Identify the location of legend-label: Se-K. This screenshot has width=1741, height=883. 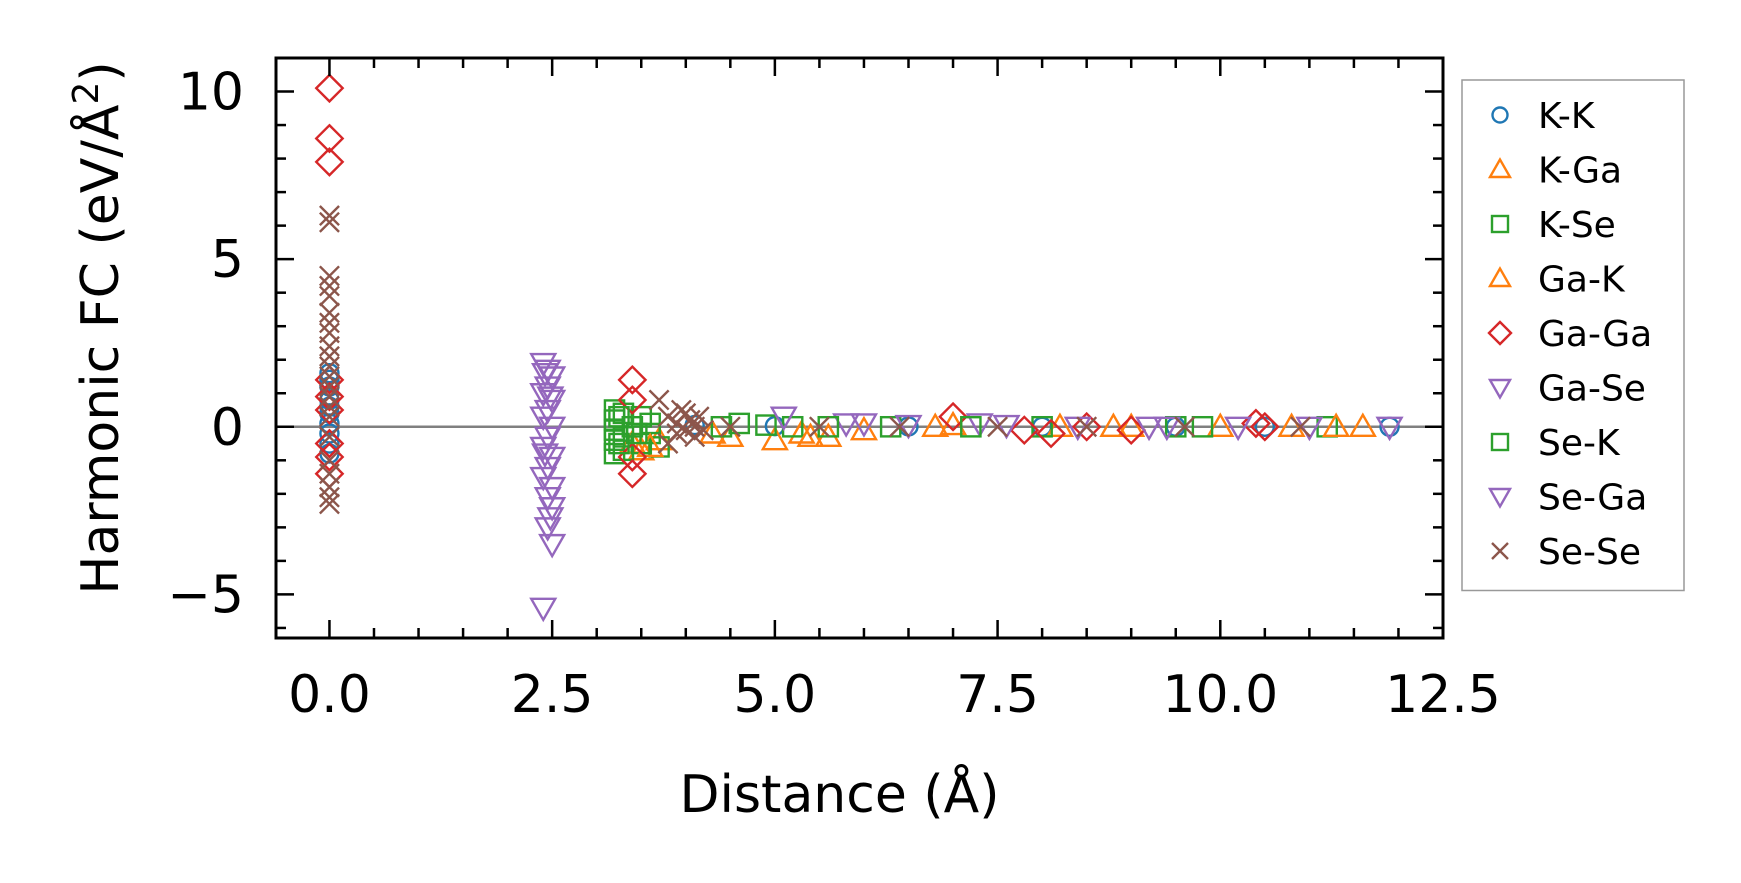
(1579, 443).